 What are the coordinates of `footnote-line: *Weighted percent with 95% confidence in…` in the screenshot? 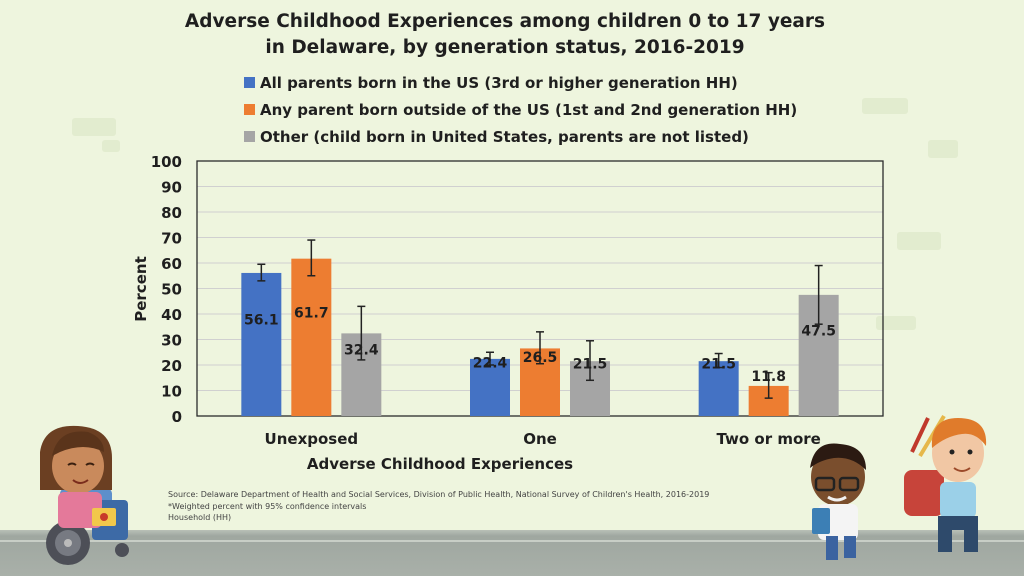 It's located at (267, 506).